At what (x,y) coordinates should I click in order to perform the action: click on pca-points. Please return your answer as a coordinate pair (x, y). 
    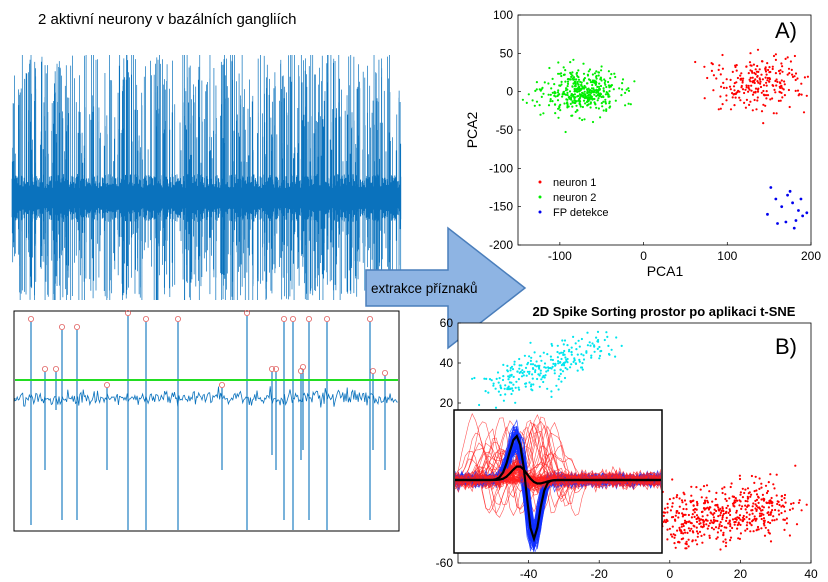
    Looking at the image, I should click on (665, 139).